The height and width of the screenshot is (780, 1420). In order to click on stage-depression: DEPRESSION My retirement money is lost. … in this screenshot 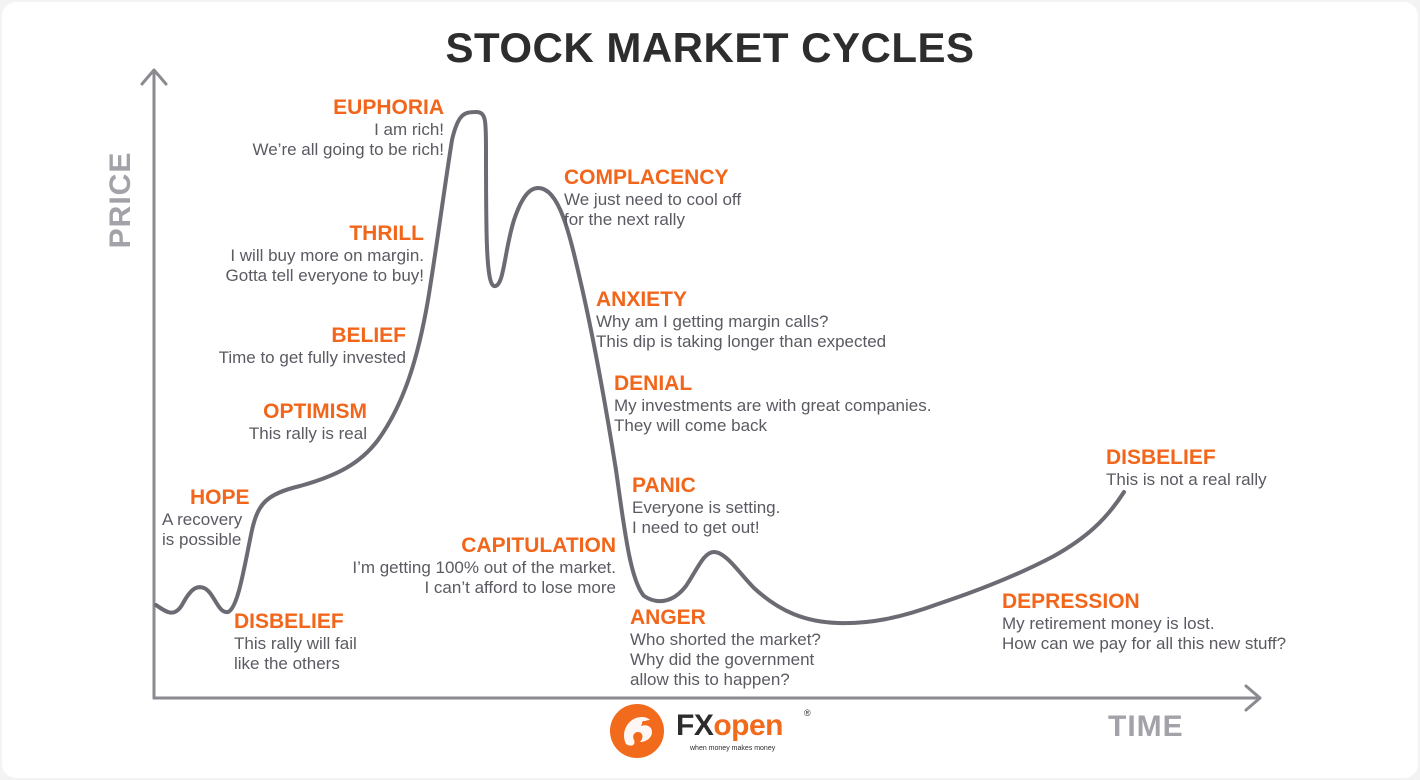, I will do `click(1144, 622)`.